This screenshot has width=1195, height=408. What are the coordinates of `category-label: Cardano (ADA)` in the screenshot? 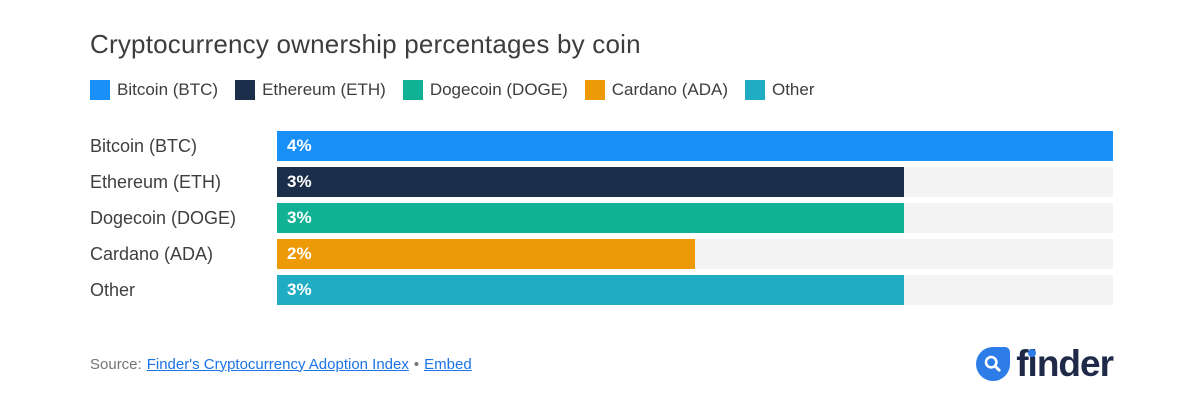 It's located at (152, 253).